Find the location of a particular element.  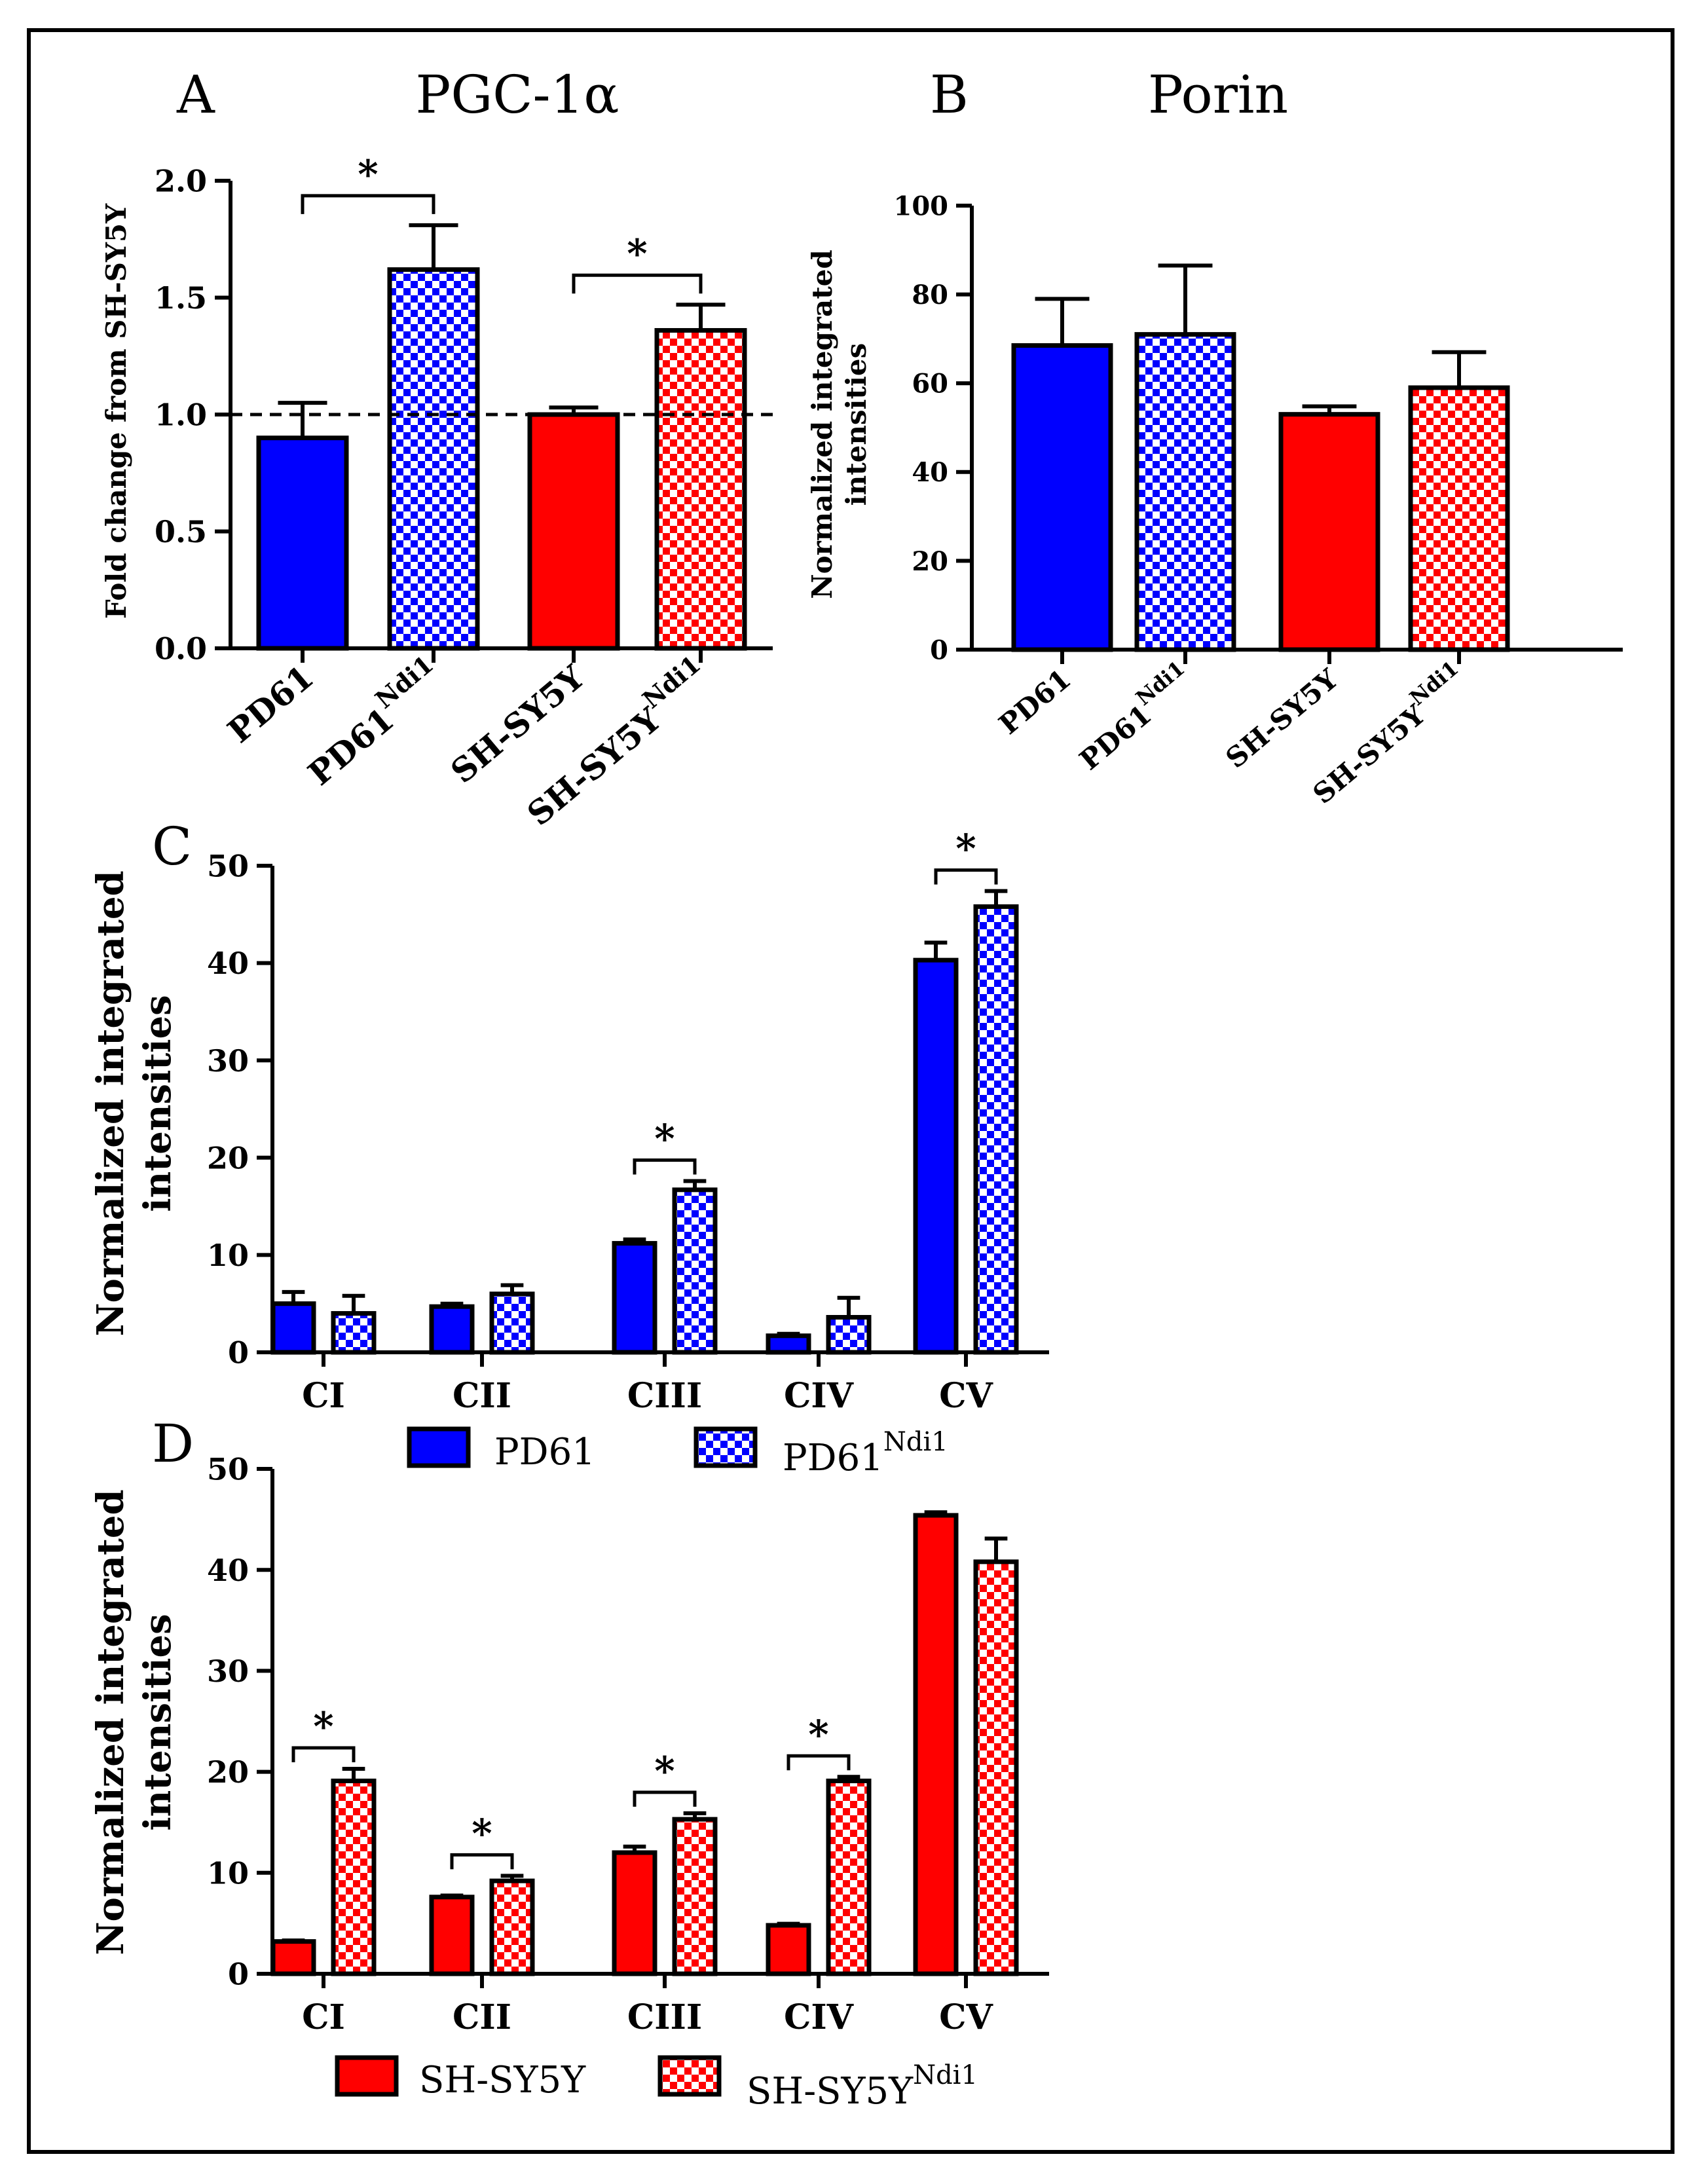

panel-c-ytick-label: 30 is located at coordinates (228, 1061).